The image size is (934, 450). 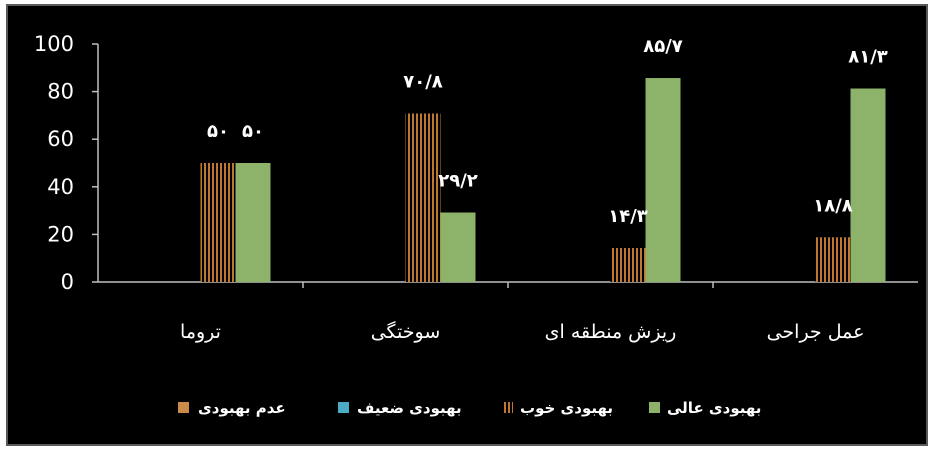 I want to click on data-label: ۱۸/۸, so click(x=833, y=205).